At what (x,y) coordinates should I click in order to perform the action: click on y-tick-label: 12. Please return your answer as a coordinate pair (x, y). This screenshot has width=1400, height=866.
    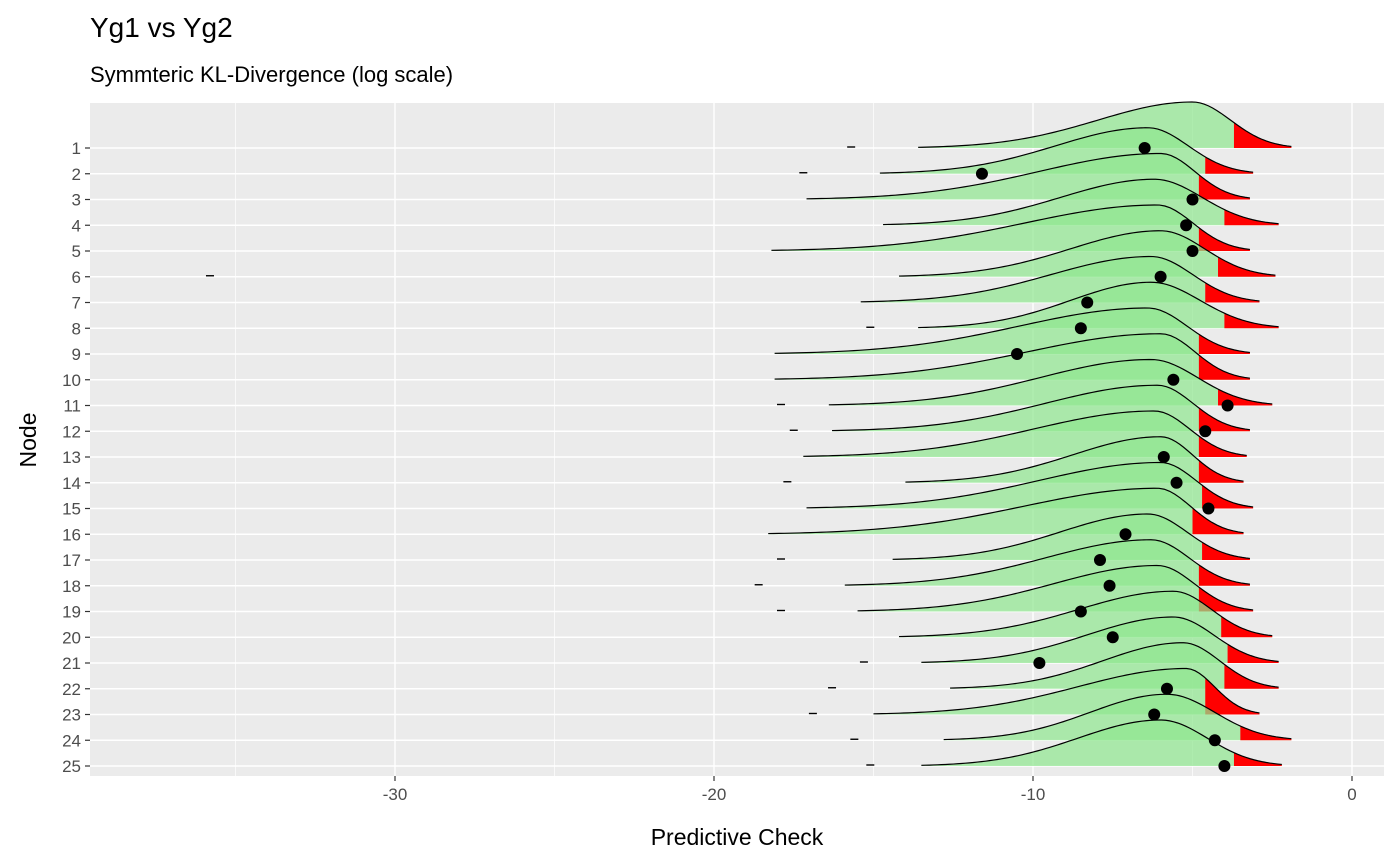
    Looking at the image, I should click on (71, 431).